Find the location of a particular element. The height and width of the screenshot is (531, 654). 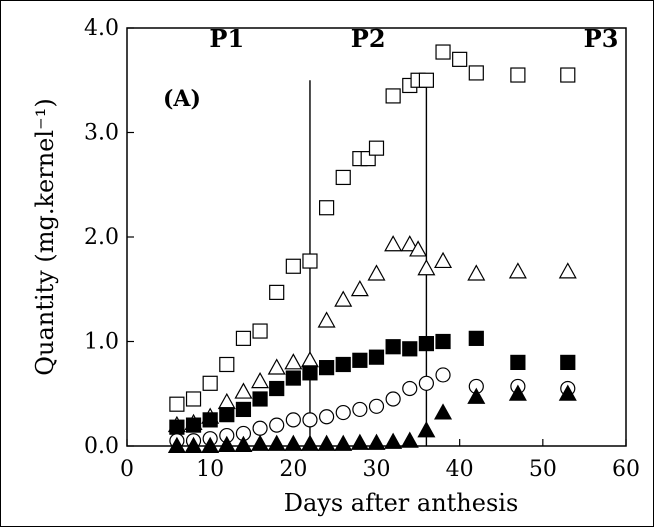

y-axis-ticks: 0.0 1.0 2.0 3.0 4.0 is located at coordinates (109, 237).